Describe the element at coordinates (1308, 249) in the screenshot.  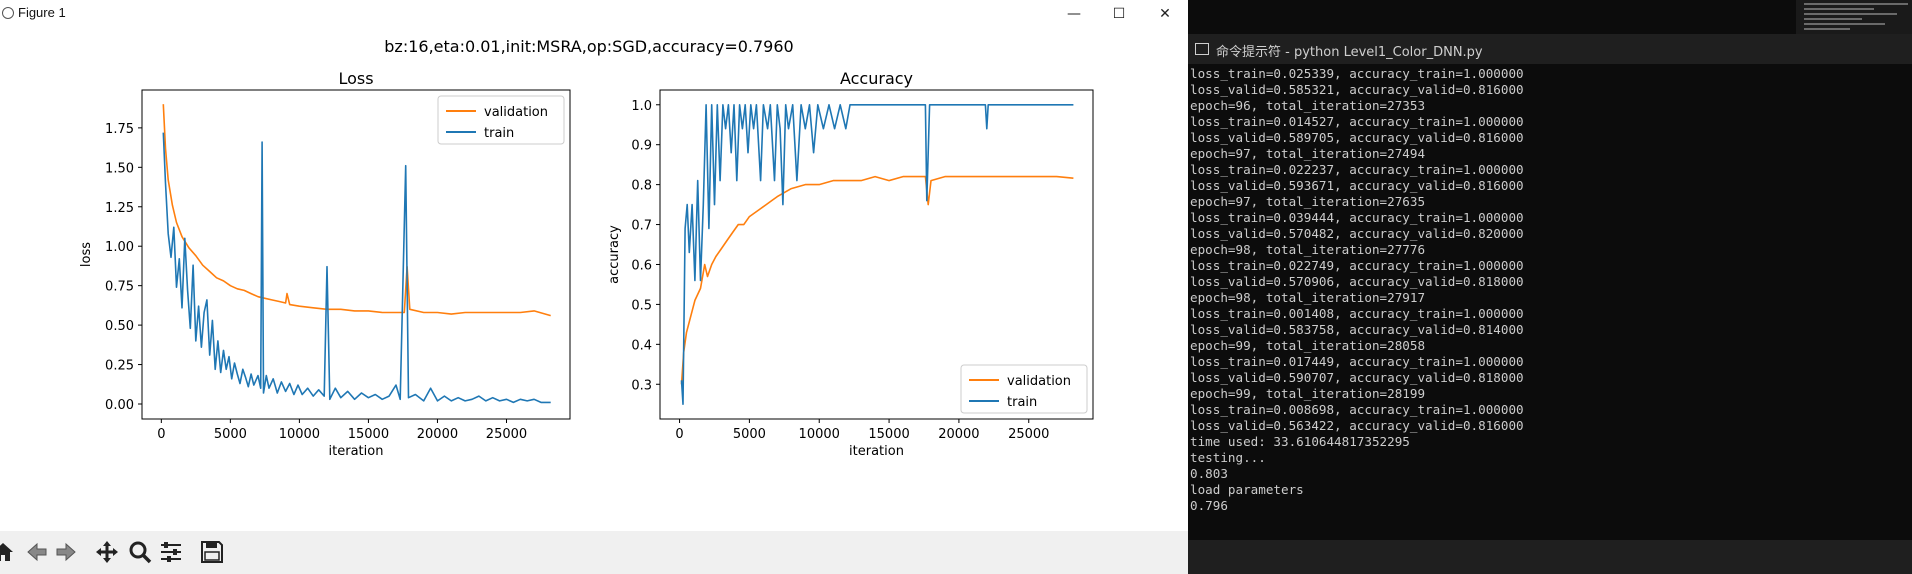
I see `console-line: epoch=98, total_iteration=27776` at that location.